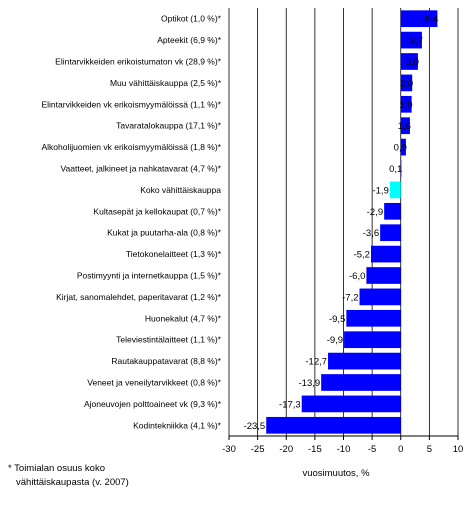 This screenshot has width=466, height=508. Describe the element at coordinates (177, 425) in the screenshot. I see `category-label: Kodintekniikka (4,1 %)*` at that location.